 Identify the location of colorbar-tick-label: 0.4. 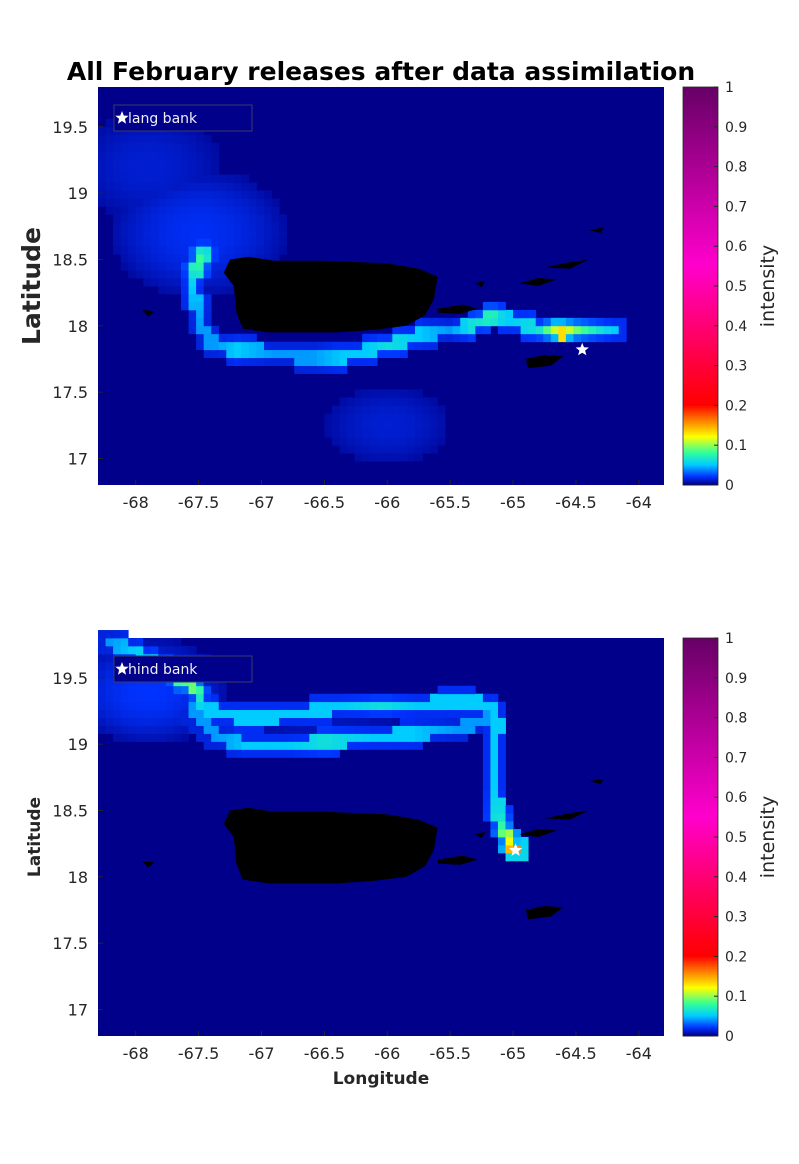
(736, 878).